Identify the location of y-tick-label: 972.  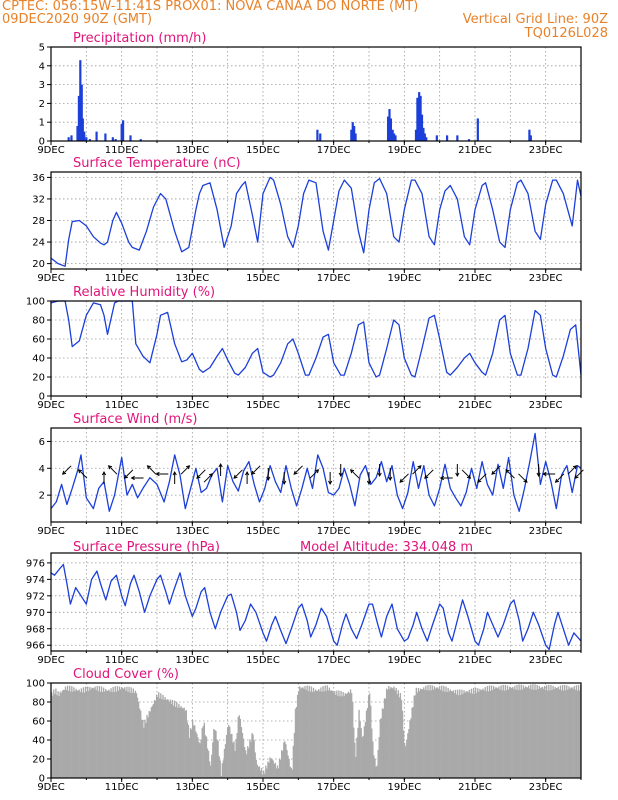
(35, 596).